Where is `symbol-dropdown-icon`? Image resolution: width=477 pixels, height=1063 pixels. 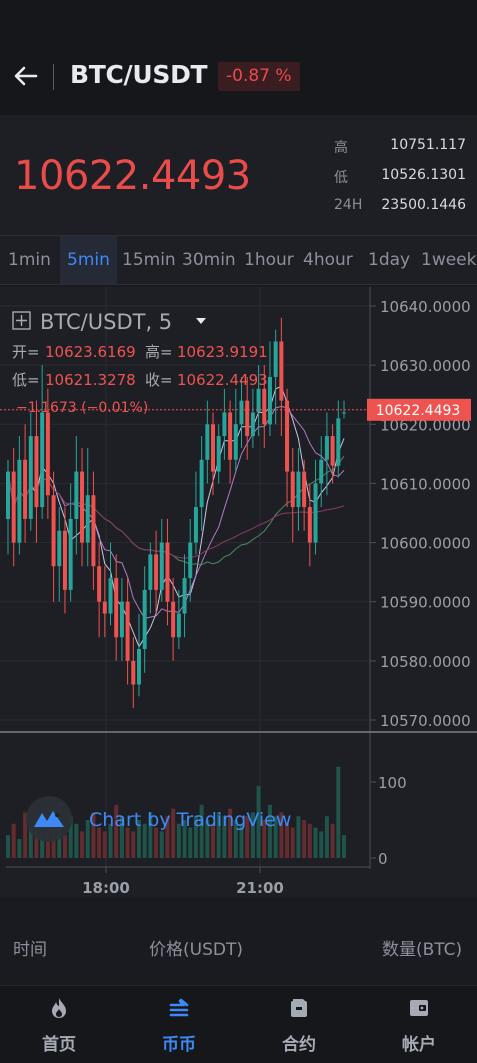
symbol-dropdown-icon is located at coordinates (201, 321).